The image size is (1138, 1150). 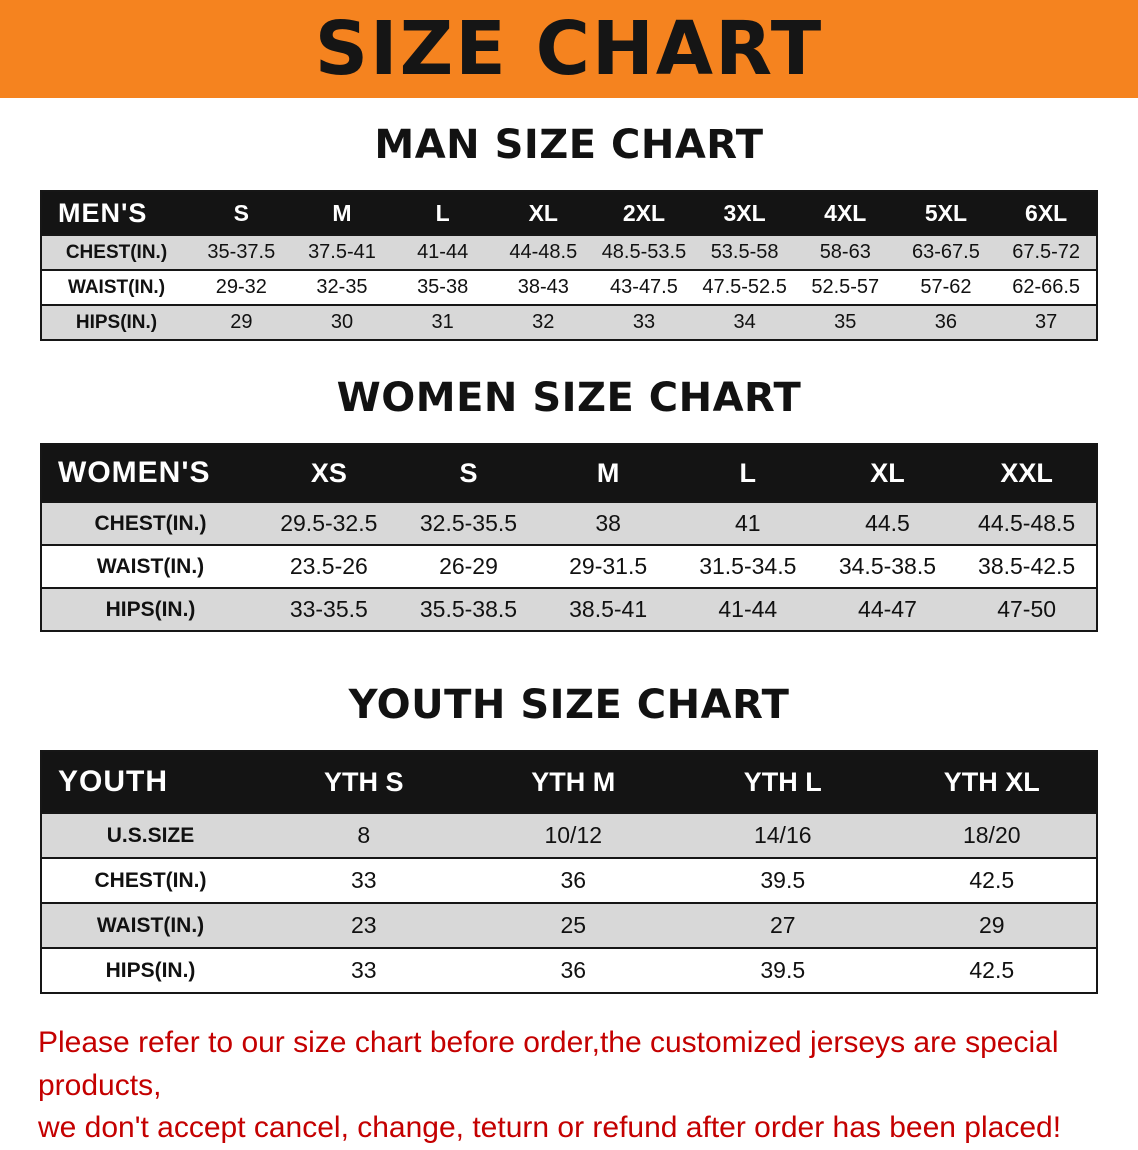 What do you see at coordinates (782, 925) in the screenshot?
I see `measurement-value: 27` at bounding box center [782, 925].